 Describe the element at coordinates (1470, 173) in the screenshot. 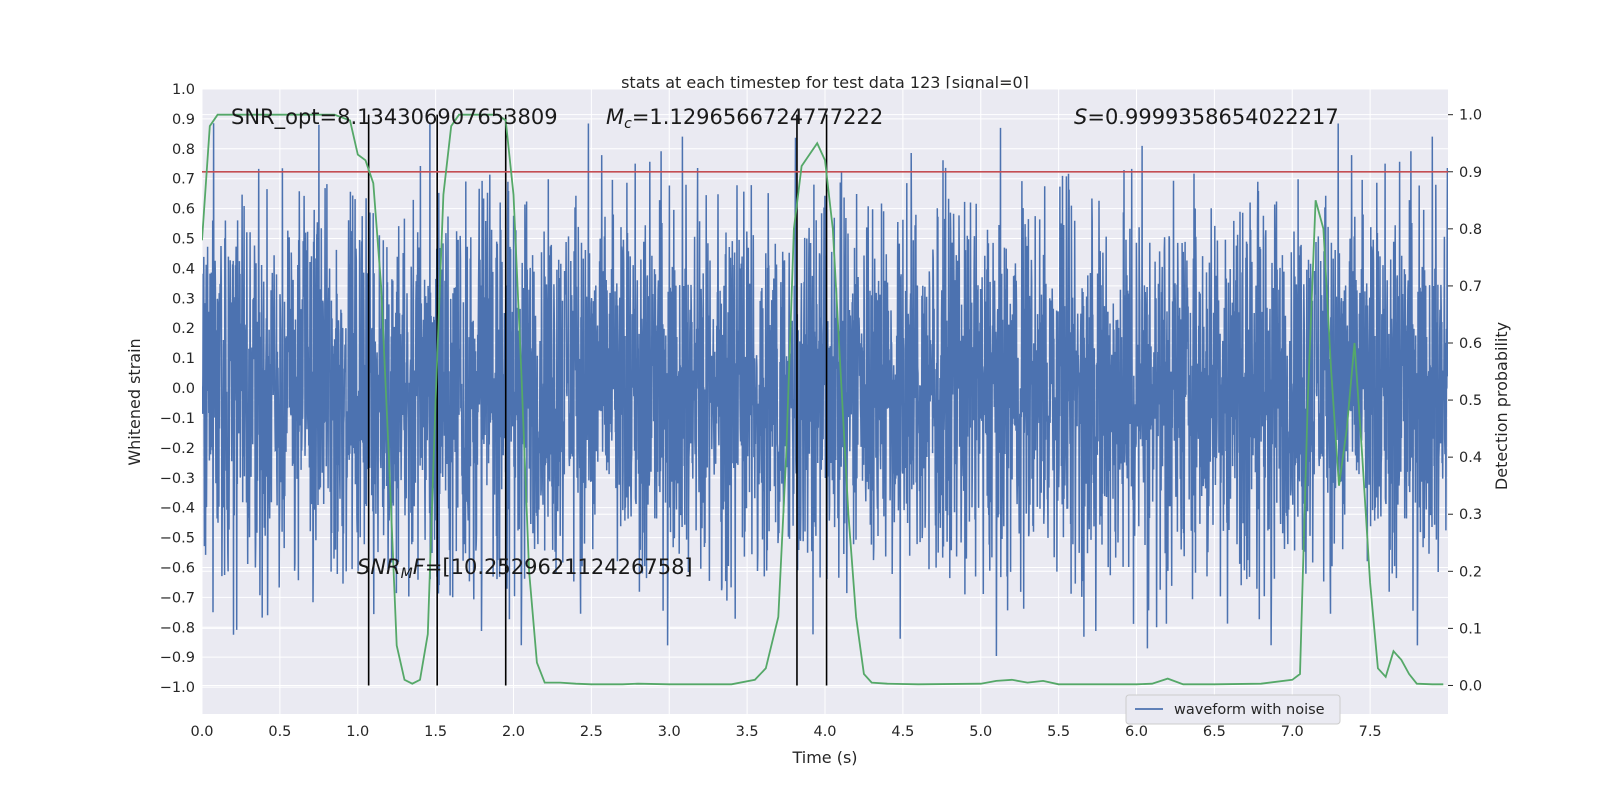

I see `y-right-tick-label: 0.9` at that location.